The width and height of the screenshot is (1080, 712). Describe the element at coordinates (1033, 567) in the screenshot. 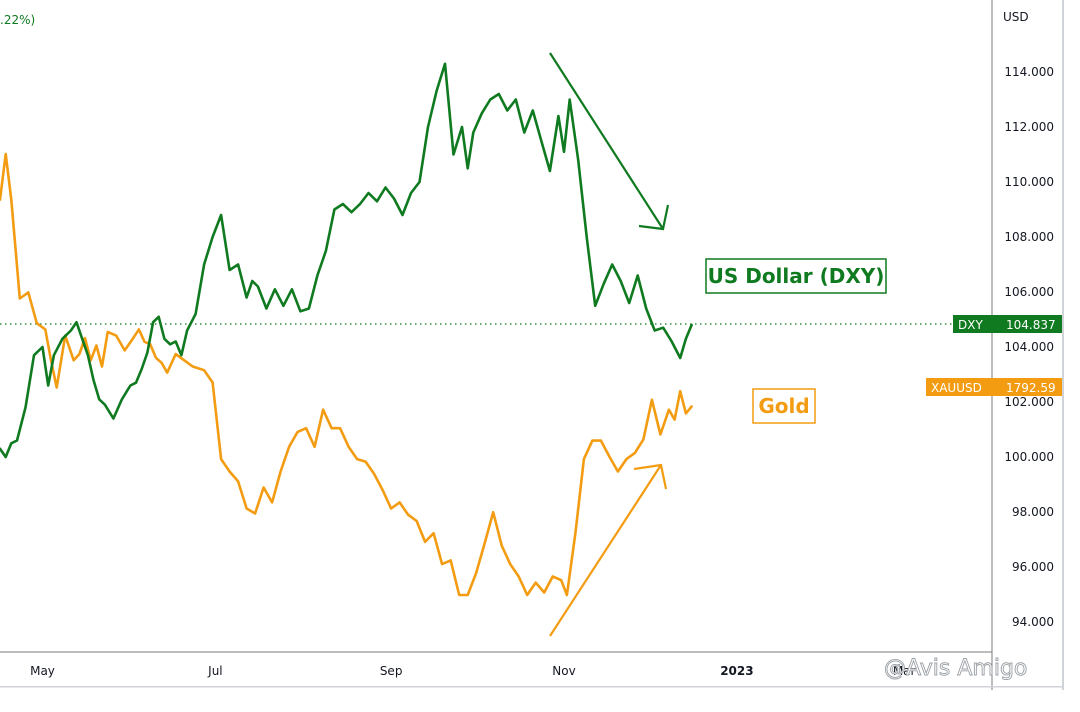

I see `price-tick-label: 96.000` at that location.